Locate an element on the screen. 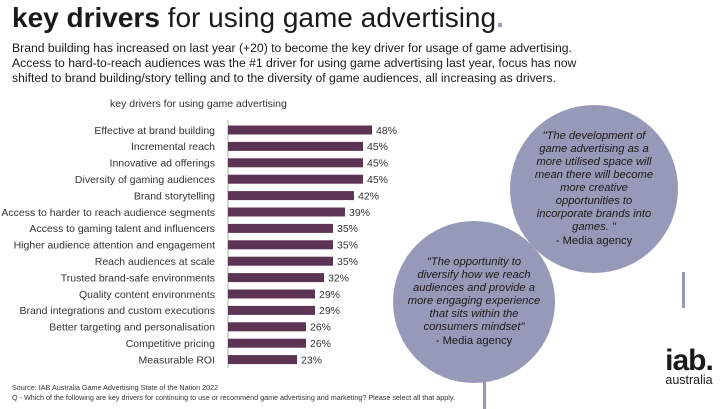 The image size is (728, 409). category-label: Competitive pricing is located at coordinates (170, 344).